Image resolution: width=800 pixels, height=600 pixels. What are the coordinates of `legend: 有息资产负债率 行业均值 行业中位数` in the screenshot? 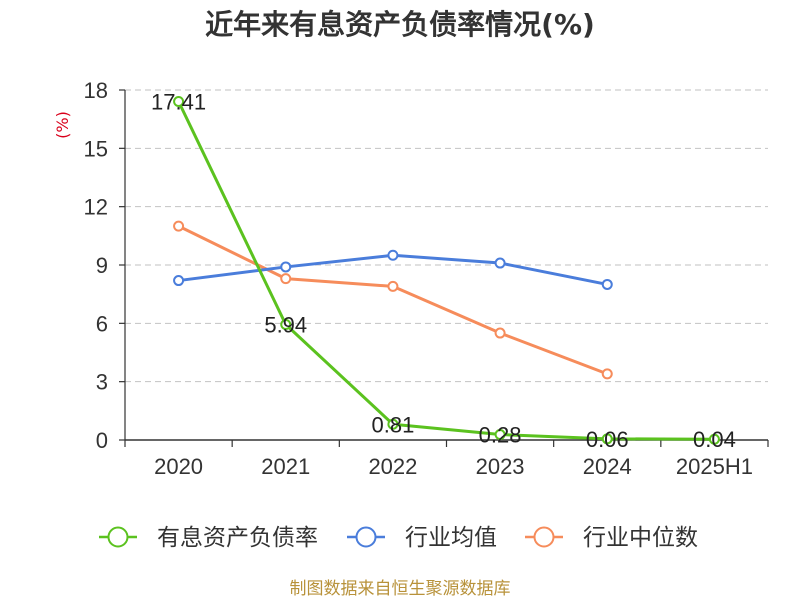 It's located at (398, 538).